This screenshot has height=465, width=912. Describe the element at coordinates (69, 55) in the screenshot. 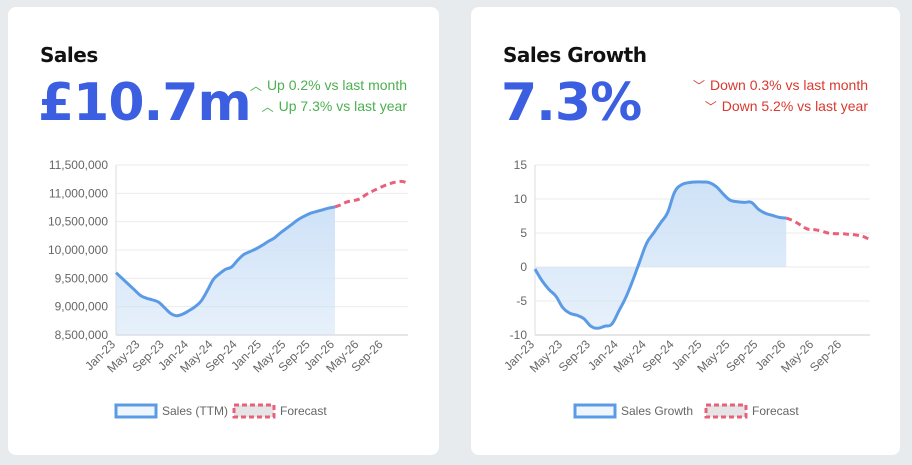

I see `card-title: Sales` at that location.